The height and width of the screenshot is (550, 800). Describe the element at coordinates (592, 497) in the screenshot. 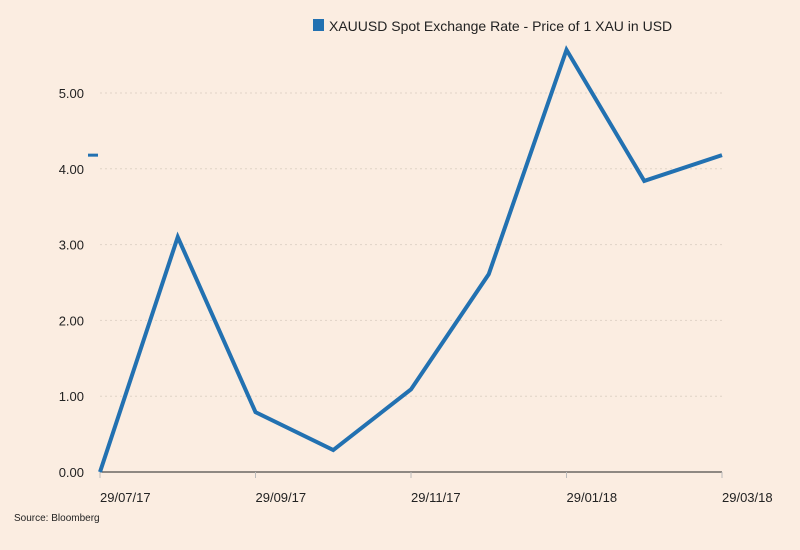

I see `x-tick-label: 29/01/18` at that location.